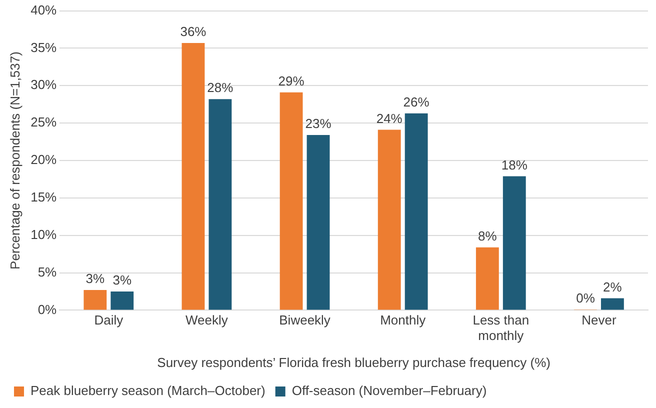 The height and width of the screenshot is (408, 656). I want to click on y-axis-title: Percentage of respondents (N=1,537), so click(14, 161).